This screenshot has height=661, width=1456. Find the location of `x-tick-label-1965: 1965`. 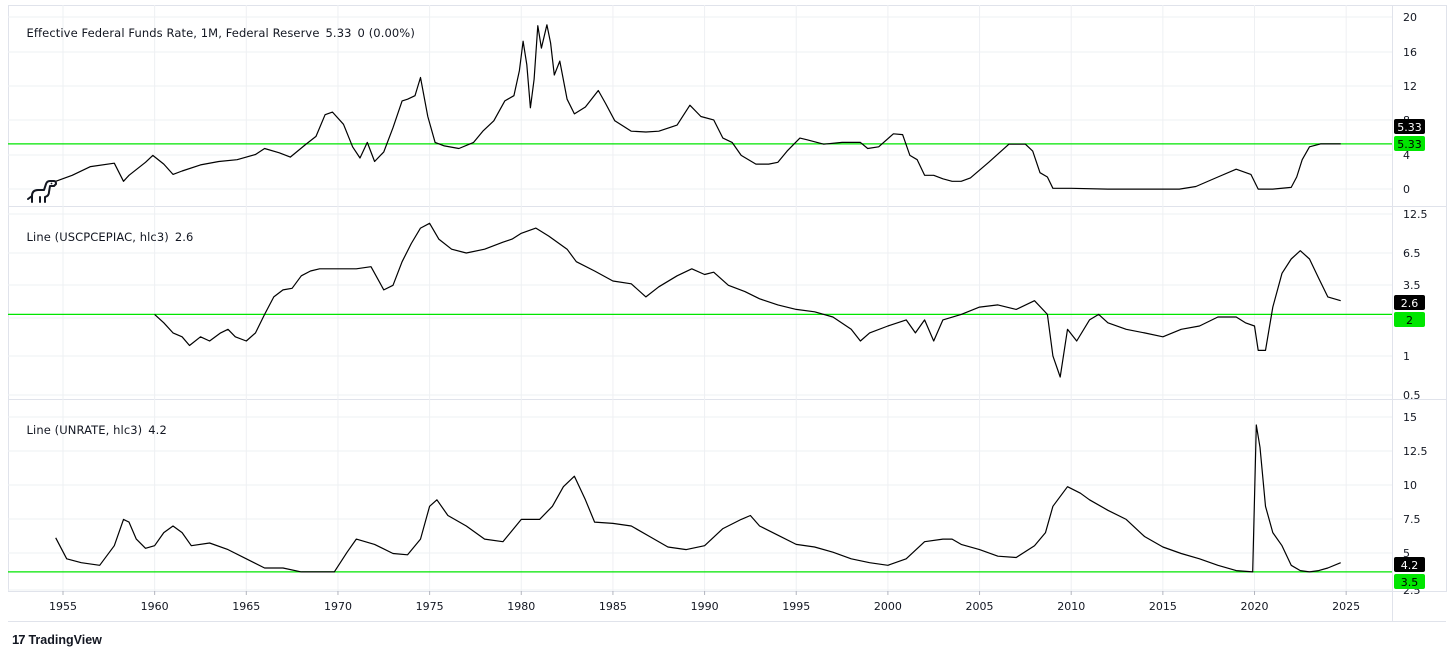

x-tick-label-1965: 1965 is located at coordinates (246, 606).